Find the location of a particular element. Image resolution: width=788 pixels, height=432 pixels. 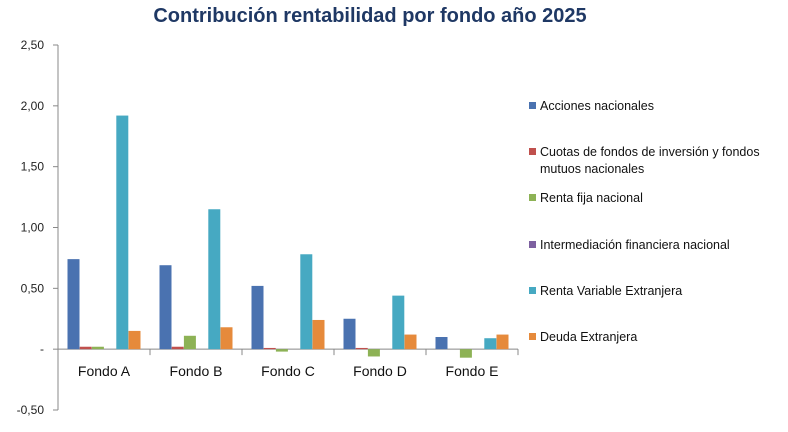

y-tick-label: 0,50 is located at coordinates (33, 288).